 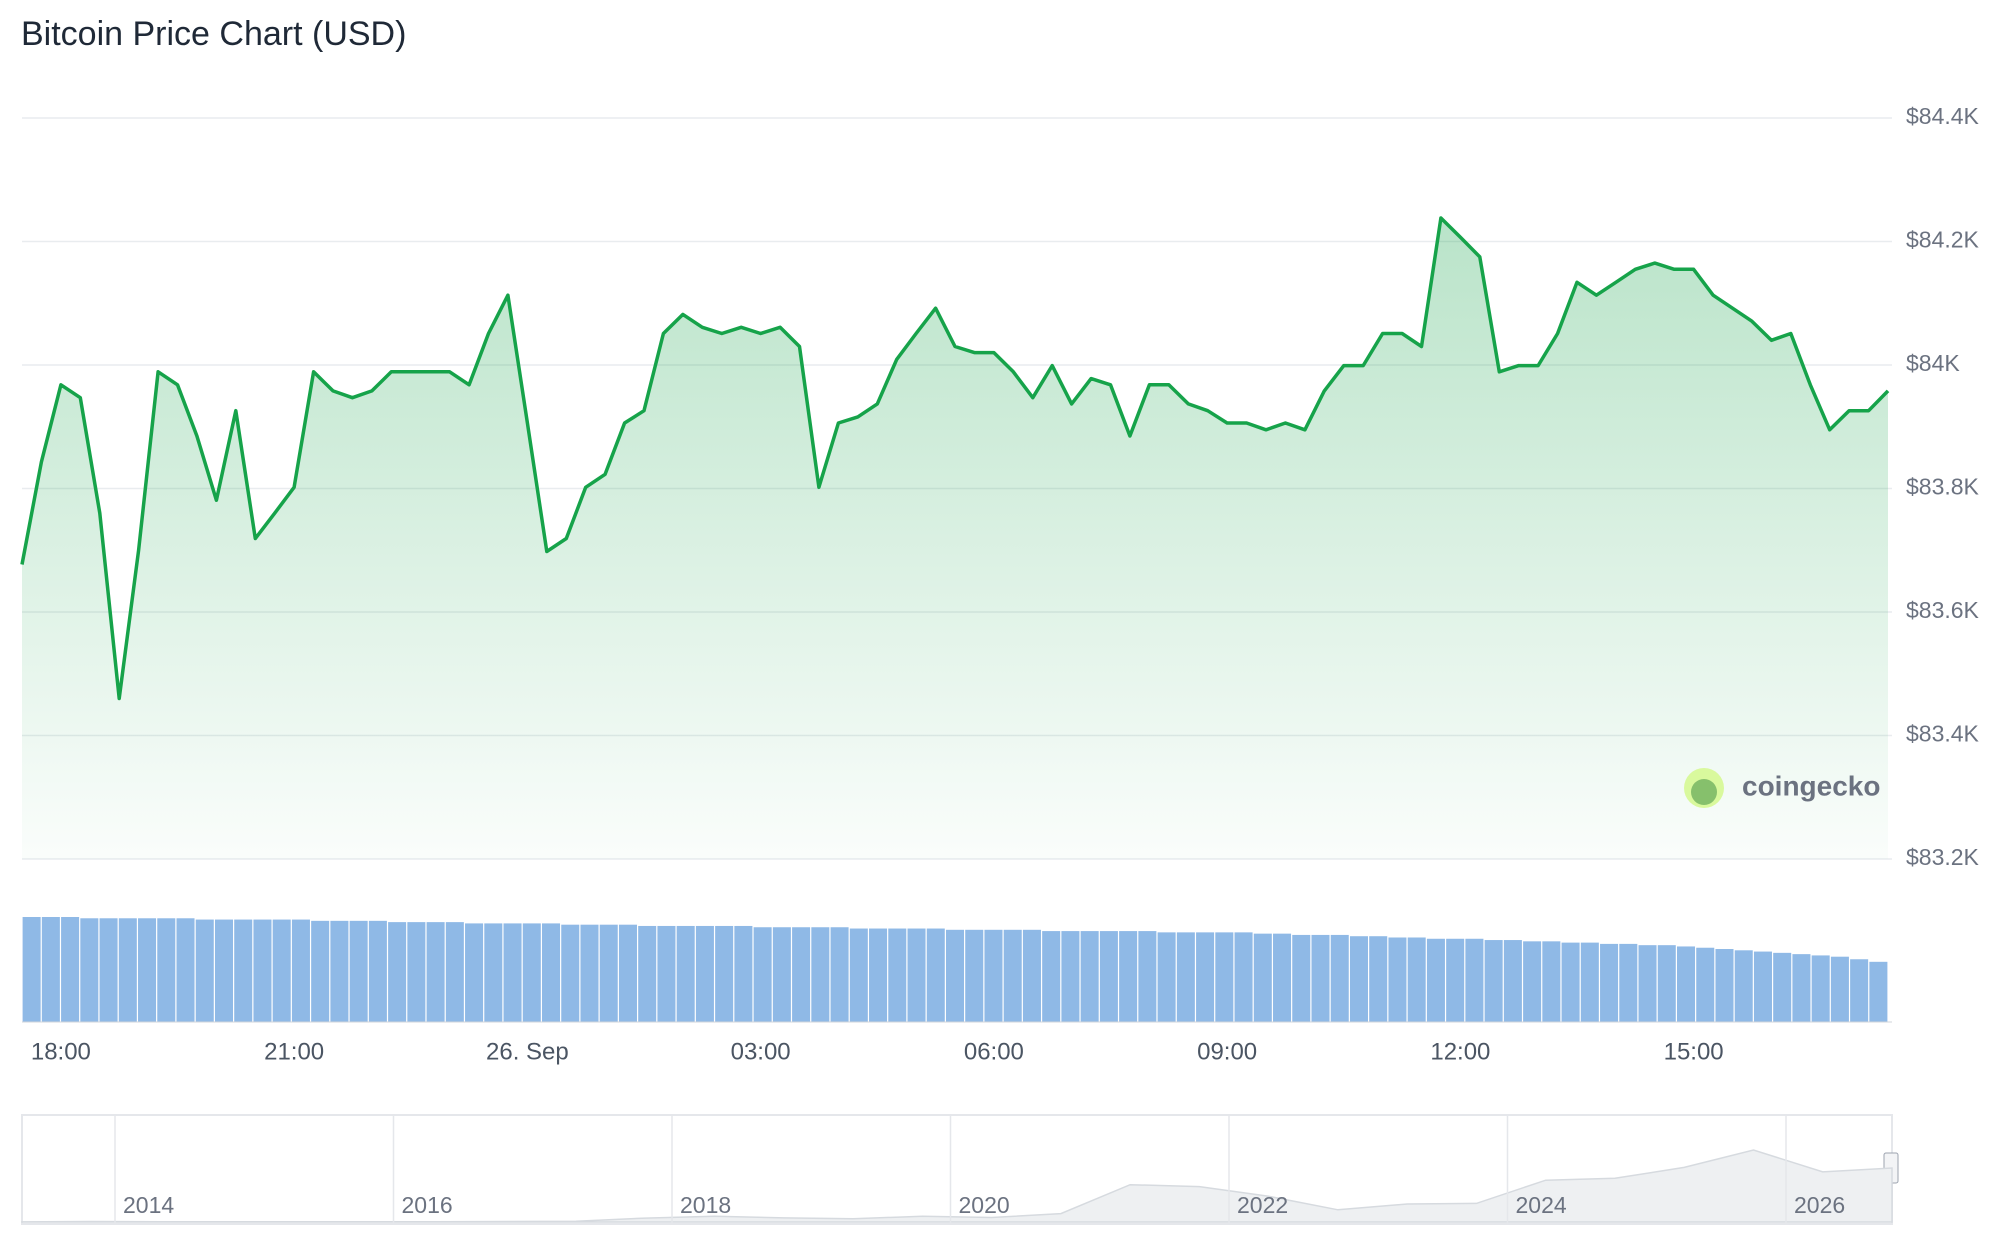 What do you see at coordinates (527, 1051) in the screenshot?
I see `x-tick-label: 26. Sep` at bounding box center [527, 1051].